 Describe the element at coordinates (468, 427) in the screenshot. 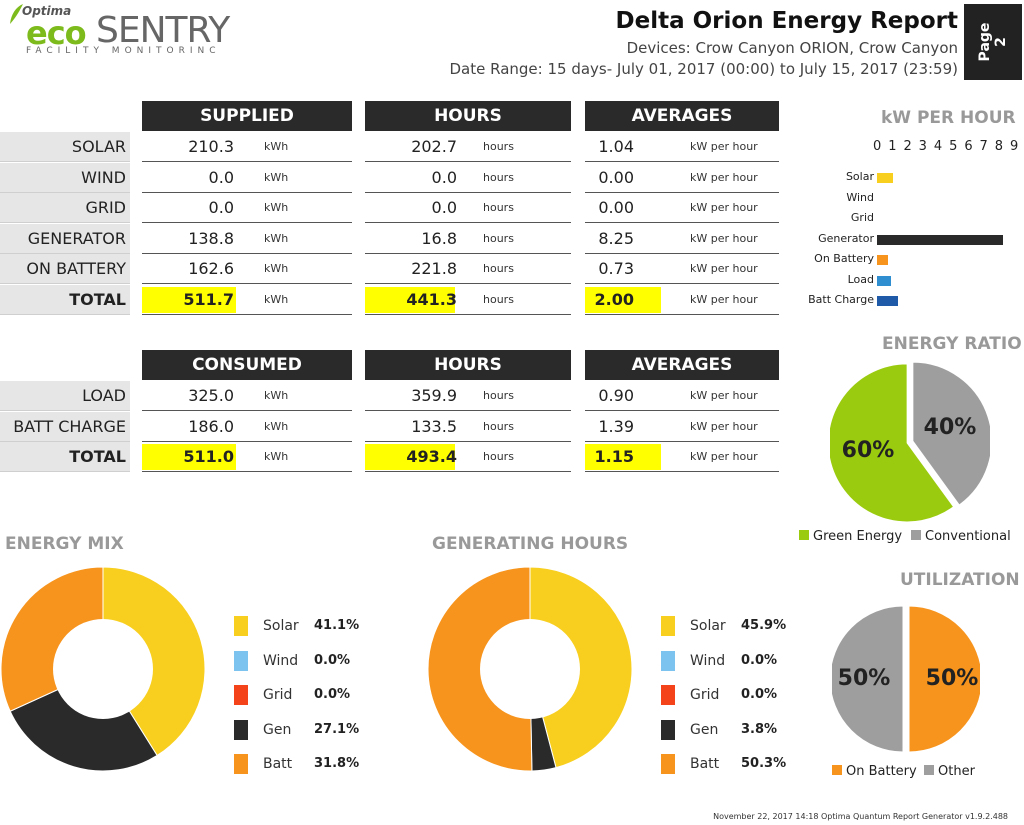

I see `consumed-cell-hours: 133.5 hours` at that location.